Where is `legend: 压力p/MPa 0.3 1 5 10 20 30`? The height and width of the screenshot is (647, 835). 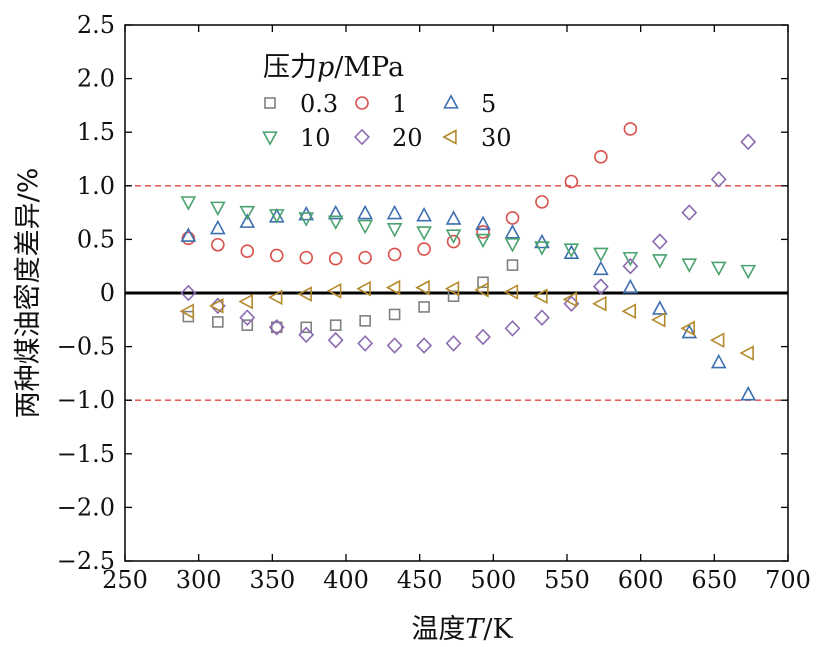 legend: 压力p/MPa 0.3 1 5 10 20 30 is located at coordinates (387, 102).